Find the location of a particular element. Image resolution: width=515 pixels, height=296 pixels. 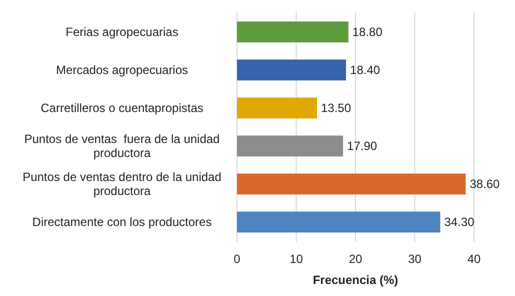

y-tick-label: Puntos de ventas fuera de la unidad productora is located at coordinates (122, 146).